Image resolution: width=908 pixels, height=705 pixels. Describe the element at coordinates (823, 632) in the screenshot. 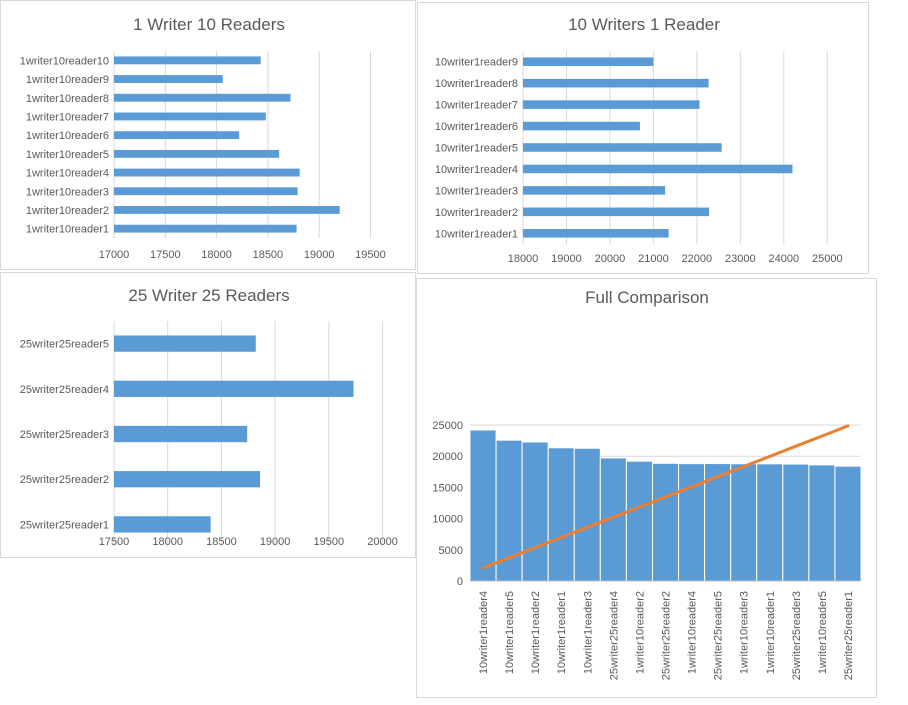

I see `category-label-full-13: 1writer10reader5` at that location.